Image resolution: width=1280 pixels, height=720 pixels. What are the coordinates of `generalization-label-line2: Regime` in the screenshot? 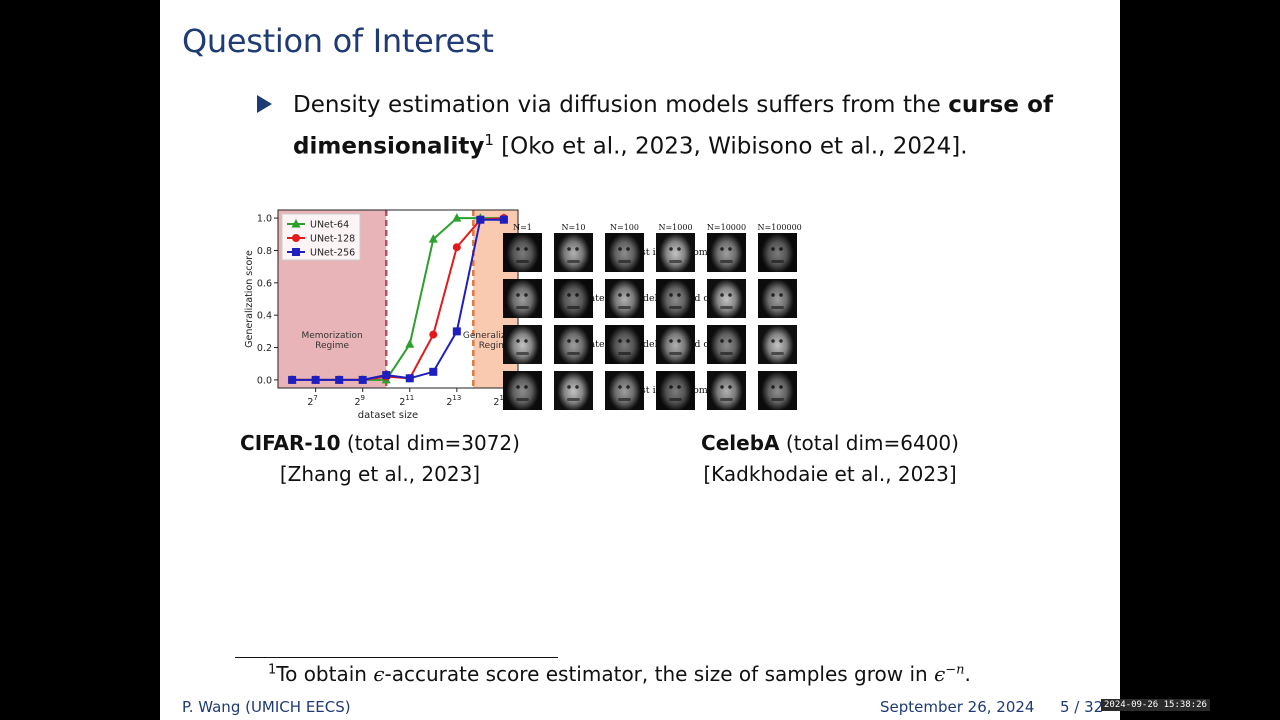 It's located at (496, 346).